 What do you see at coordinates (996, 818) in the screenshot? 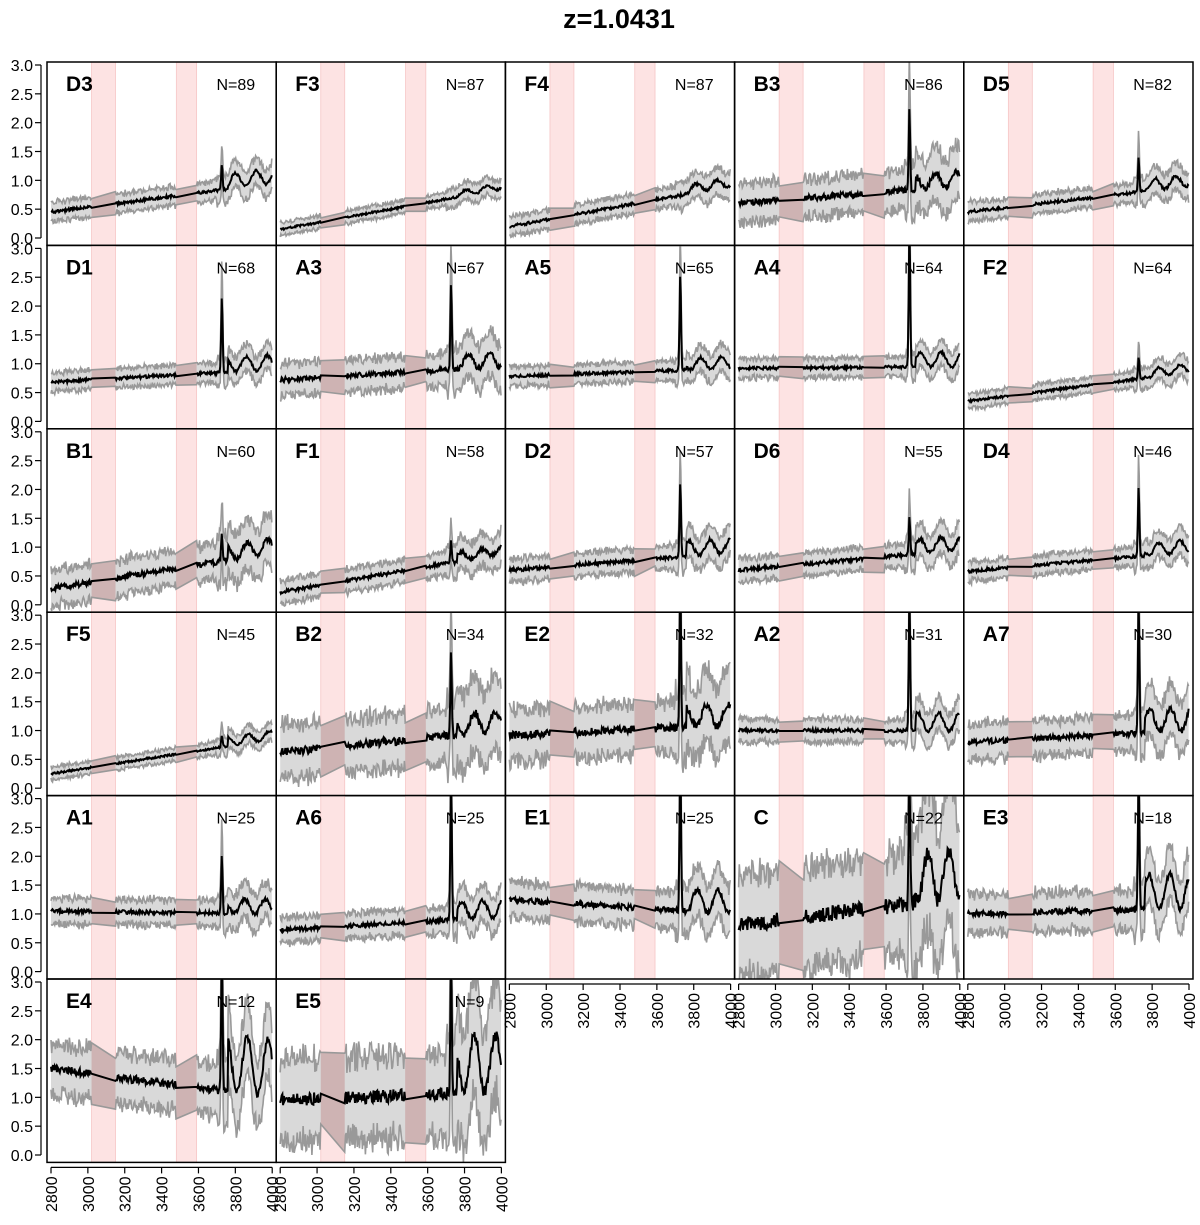
I see `panel-label: E3` at bounding box center [996, 818].